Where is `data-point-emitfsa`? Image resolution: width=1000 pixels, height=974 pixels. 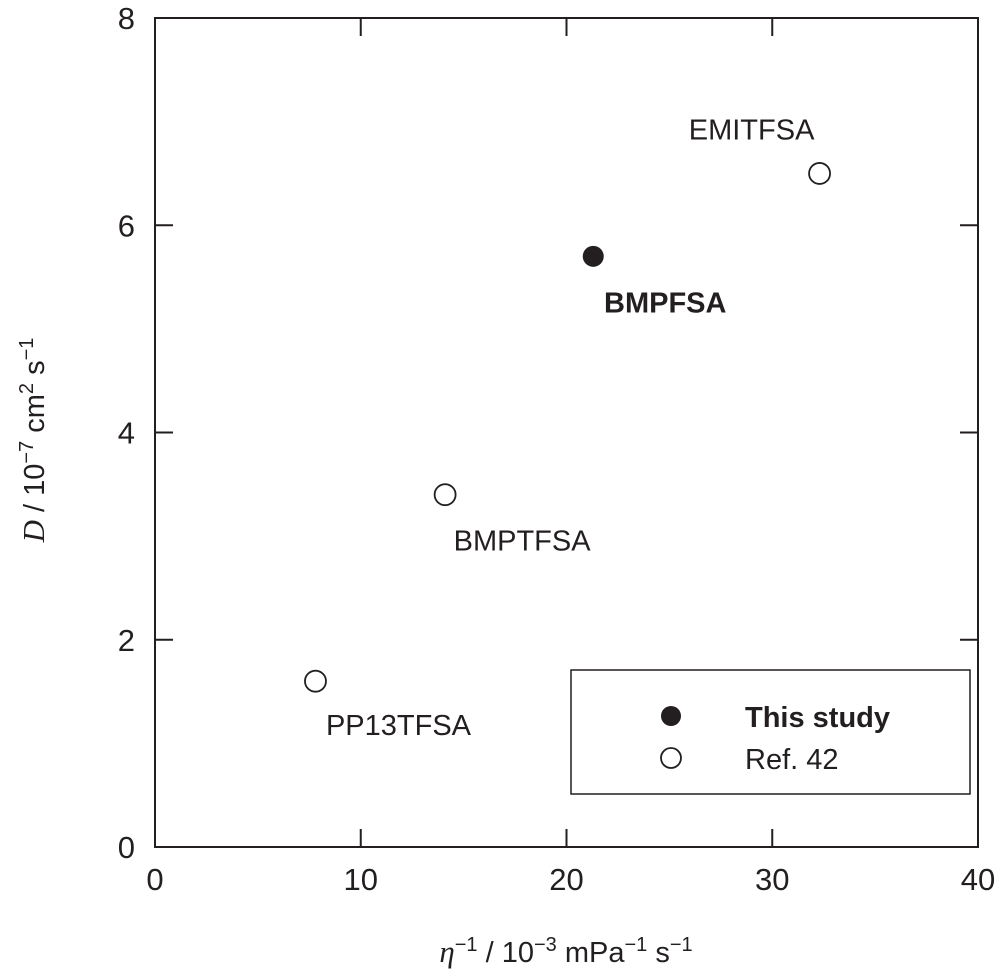 data-point-emitfsa is located at coordinates (819, 173).